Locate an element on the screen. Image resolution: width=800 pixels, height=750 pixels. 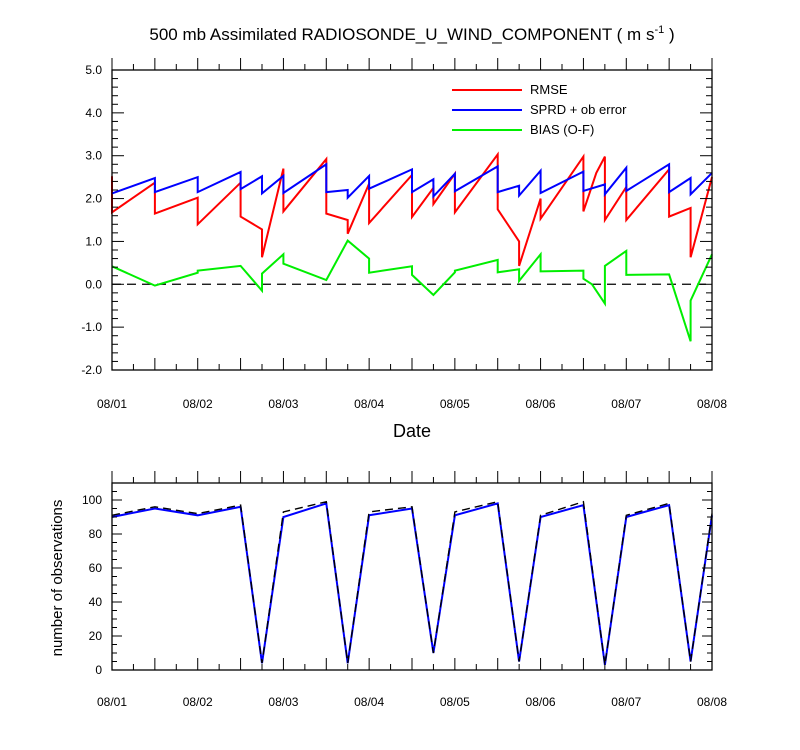
top-y-tick-label: 4.0 is located at coordinates (93, 113).